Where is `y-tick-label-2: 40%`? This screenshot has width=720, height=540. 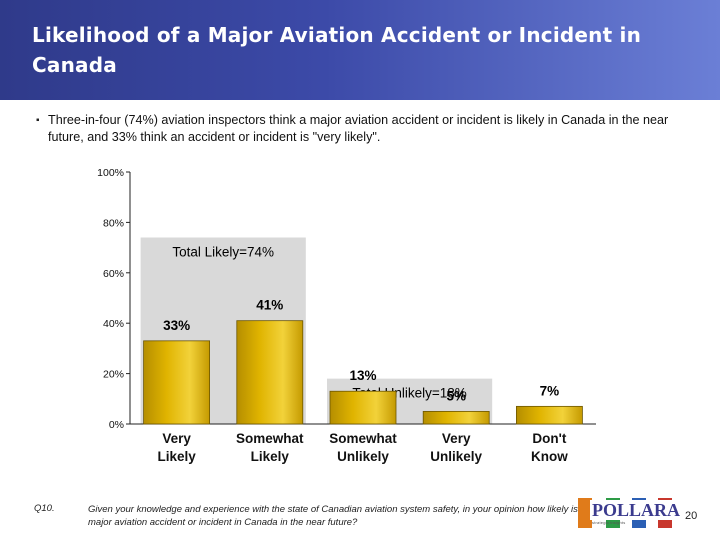
y-tick-label-2: 40% is located at coordinates (113, 324).